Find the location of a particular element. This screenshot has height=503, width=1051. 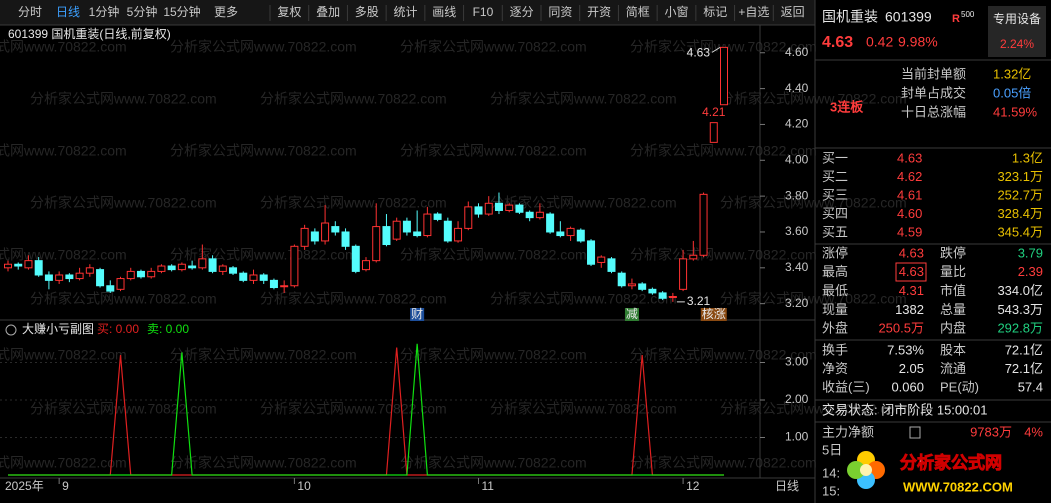

y-tick-label: 3.80 is located at coordinates (797, 195).